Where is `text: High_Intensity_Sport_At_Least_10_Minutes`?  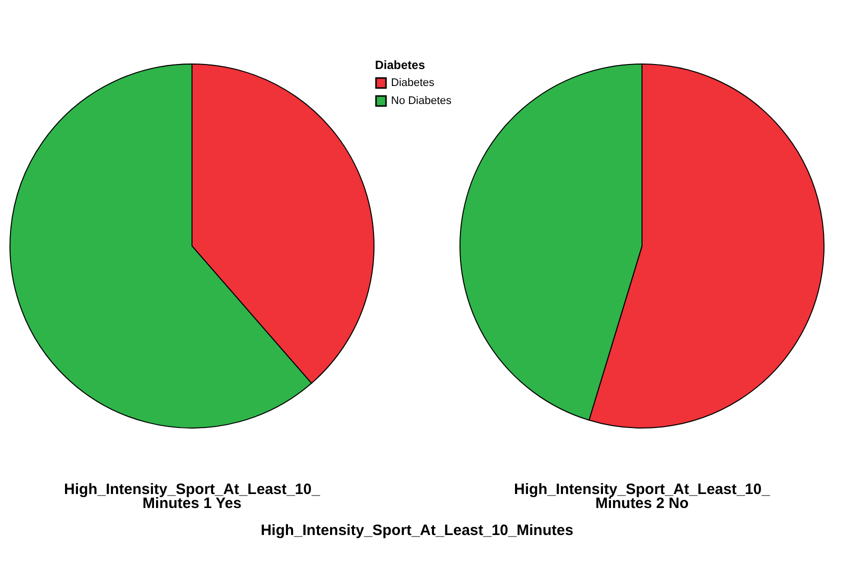
text: High_Intensity_Sport_At_Least_10_Minutes is located at coordinates (417, 530).